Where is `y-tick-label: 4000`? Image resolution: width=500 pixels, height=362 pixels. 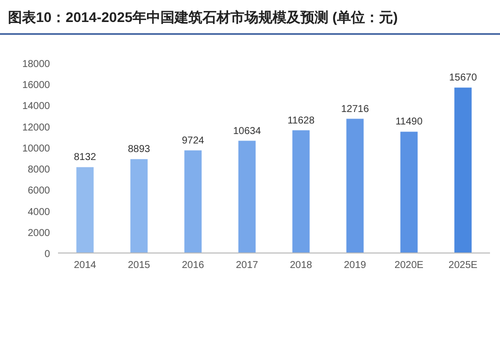
y-tick-label: 4000 is located at coordinates (39, 212).